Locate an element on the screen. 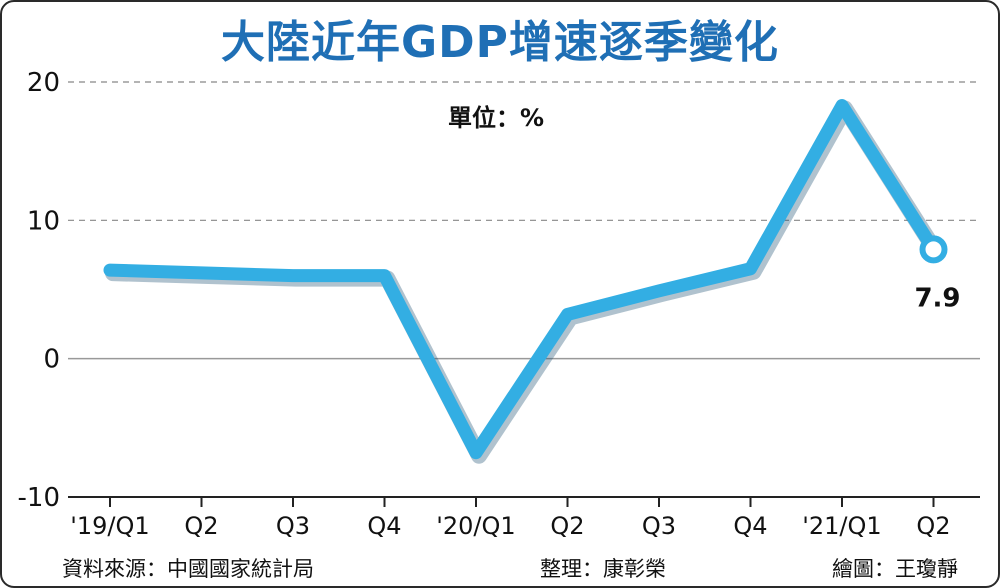  data-label: 7.9 is located at coordinates (937, 298).